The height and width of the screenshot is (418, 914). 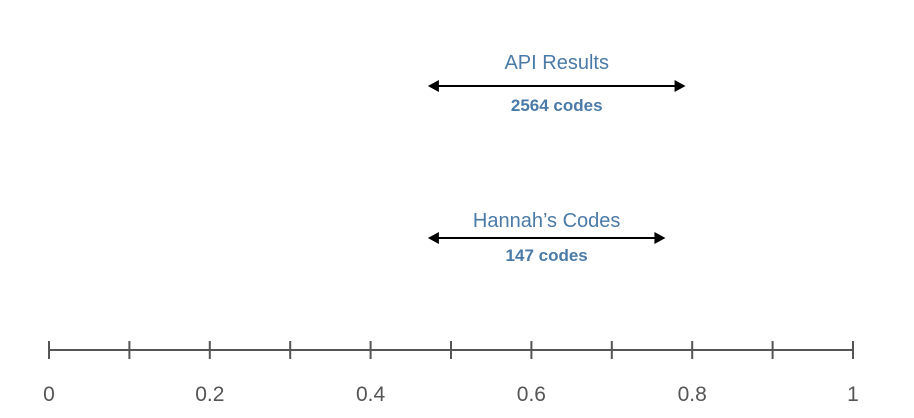 What do you see at coordinates (692, 394) in the screenshot?
I see `x-tick-label: 0.8` at bounding box center [692, 394].